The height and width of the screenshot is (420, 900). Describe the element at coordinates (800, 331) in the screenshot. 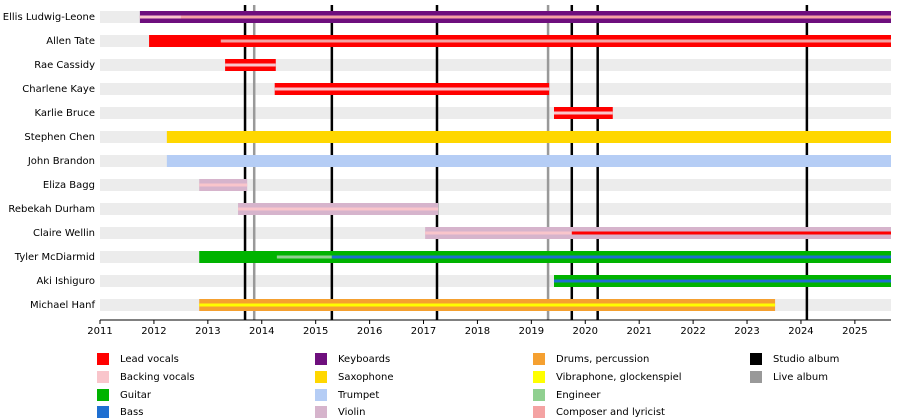

I see `x-tick-label: 2024` at that location.